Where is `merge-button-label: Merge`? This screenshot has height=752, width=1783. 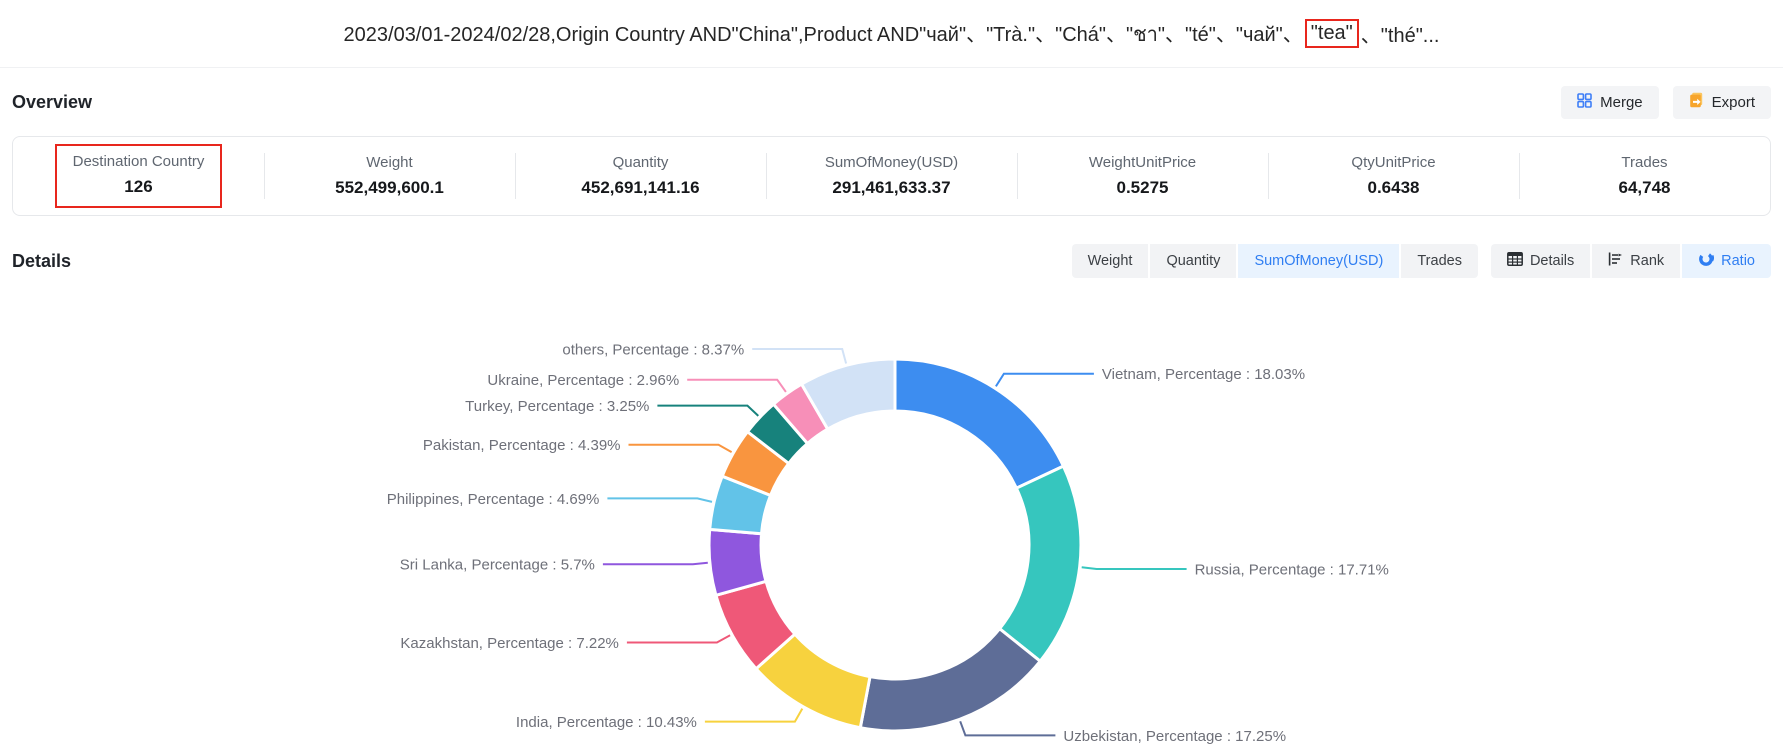
merge-button-label: Merge is located at coordinates (1621, 102).